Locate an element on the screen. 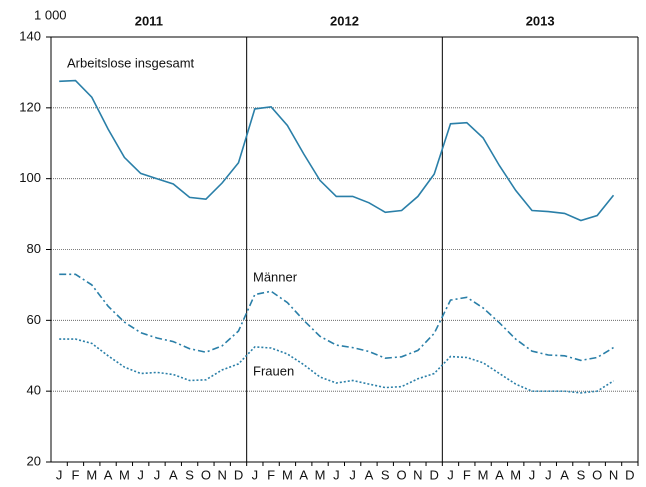 The image size is (646, 487). year-label: 2011 is located at coordinates (149, 20).